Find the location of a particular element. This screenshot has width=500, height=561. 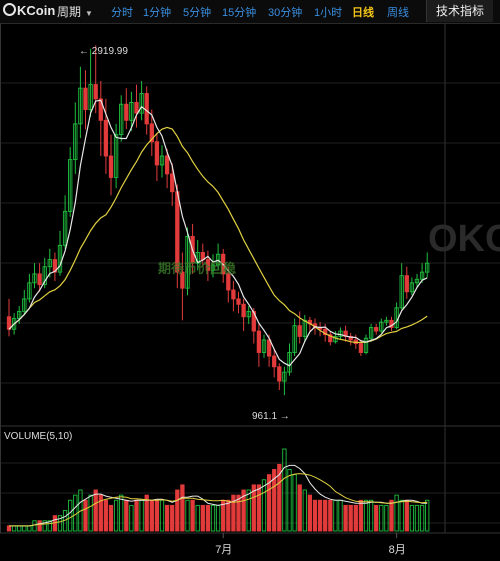

interval-tab-7: 周线 is located at coordinates (398, 13).